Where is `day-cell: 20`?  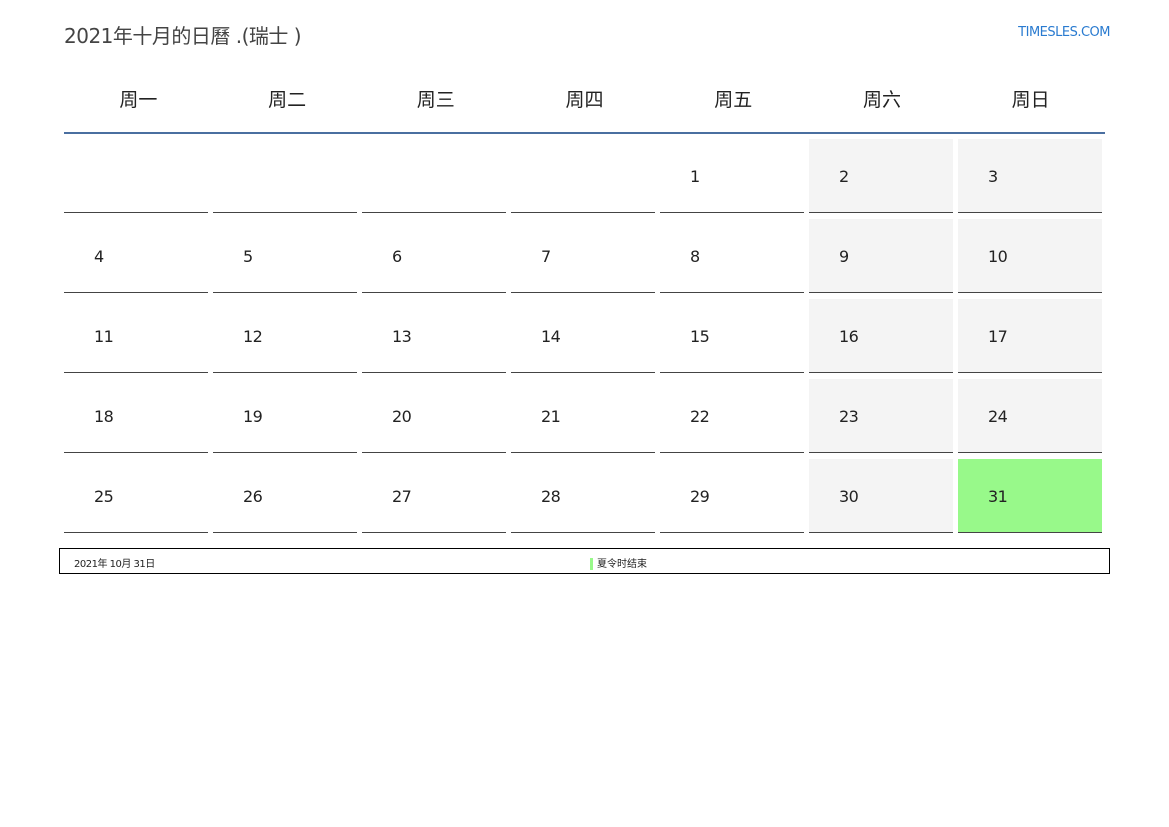
day-cell: 20 is located at coordinates (434, 416).